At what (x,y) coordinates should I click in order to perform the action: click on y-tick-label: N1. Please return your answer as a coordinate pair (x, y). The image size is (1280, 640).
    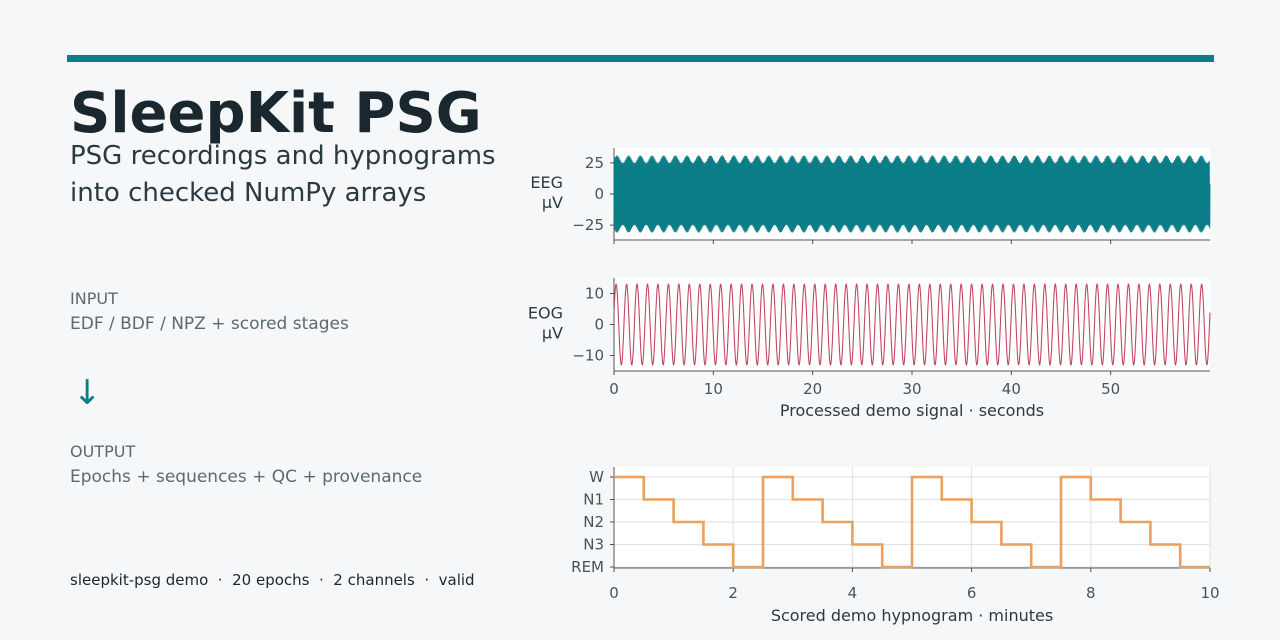
    Looking at the image, I should click on (593, 500).